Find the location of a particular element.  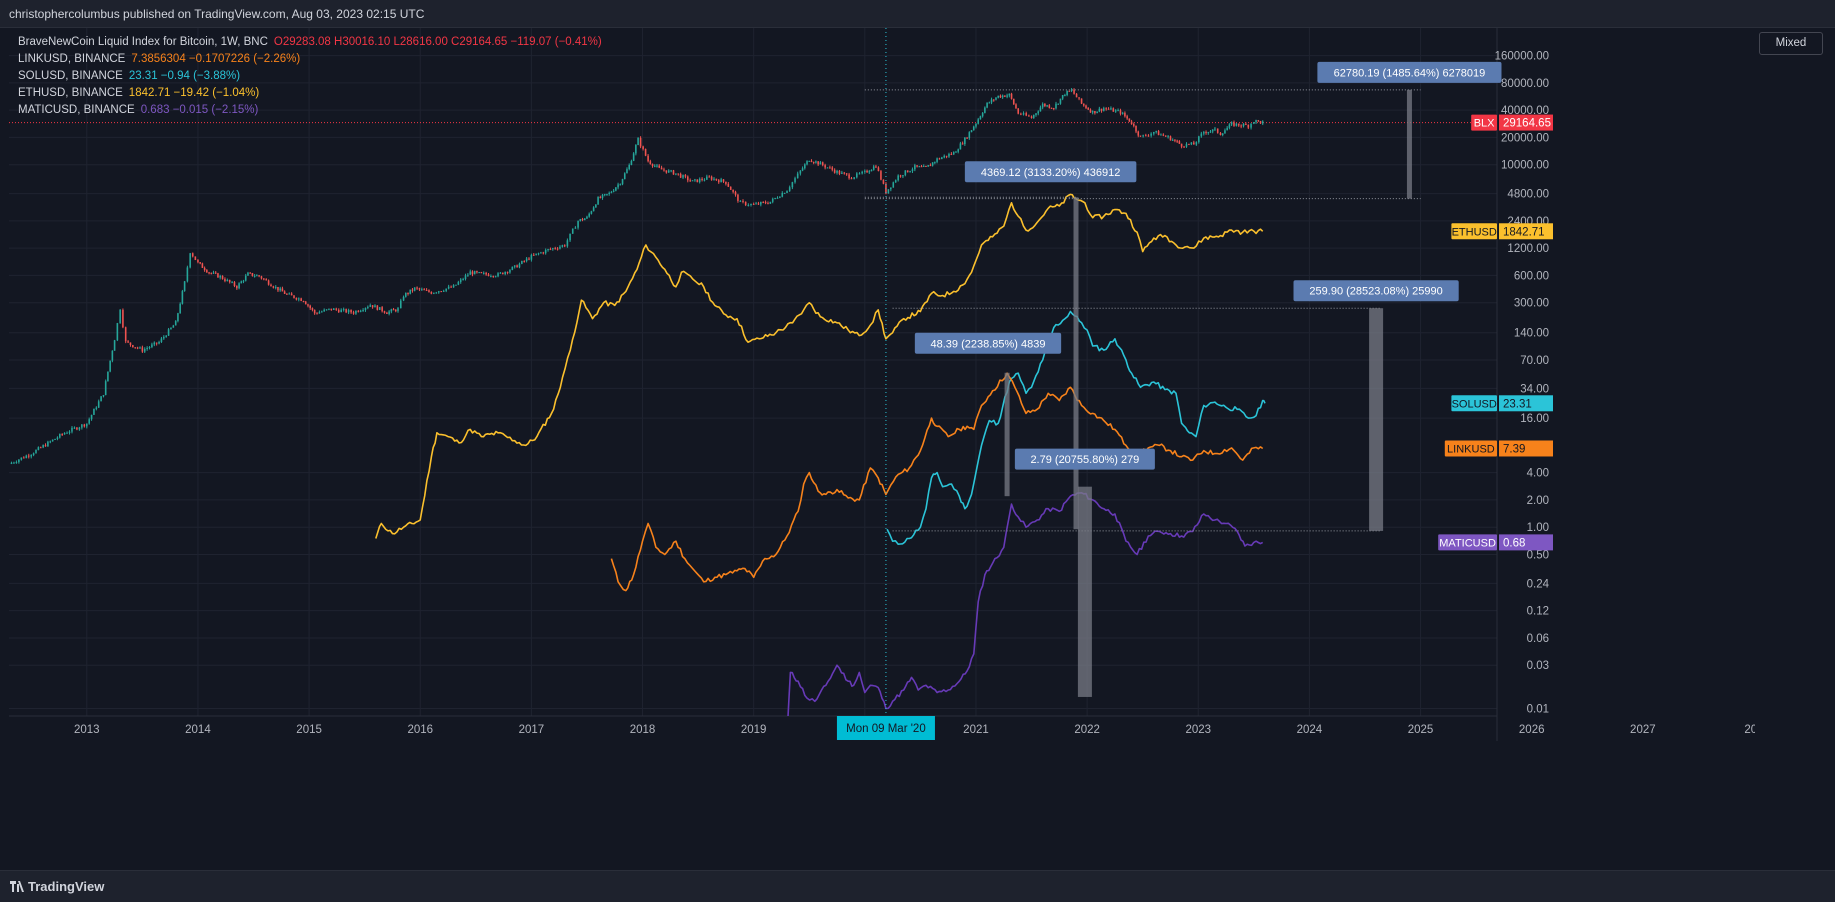

measure-sol: 259.90 (28523.08%) 25990 is located at coordinates (1175, 406).